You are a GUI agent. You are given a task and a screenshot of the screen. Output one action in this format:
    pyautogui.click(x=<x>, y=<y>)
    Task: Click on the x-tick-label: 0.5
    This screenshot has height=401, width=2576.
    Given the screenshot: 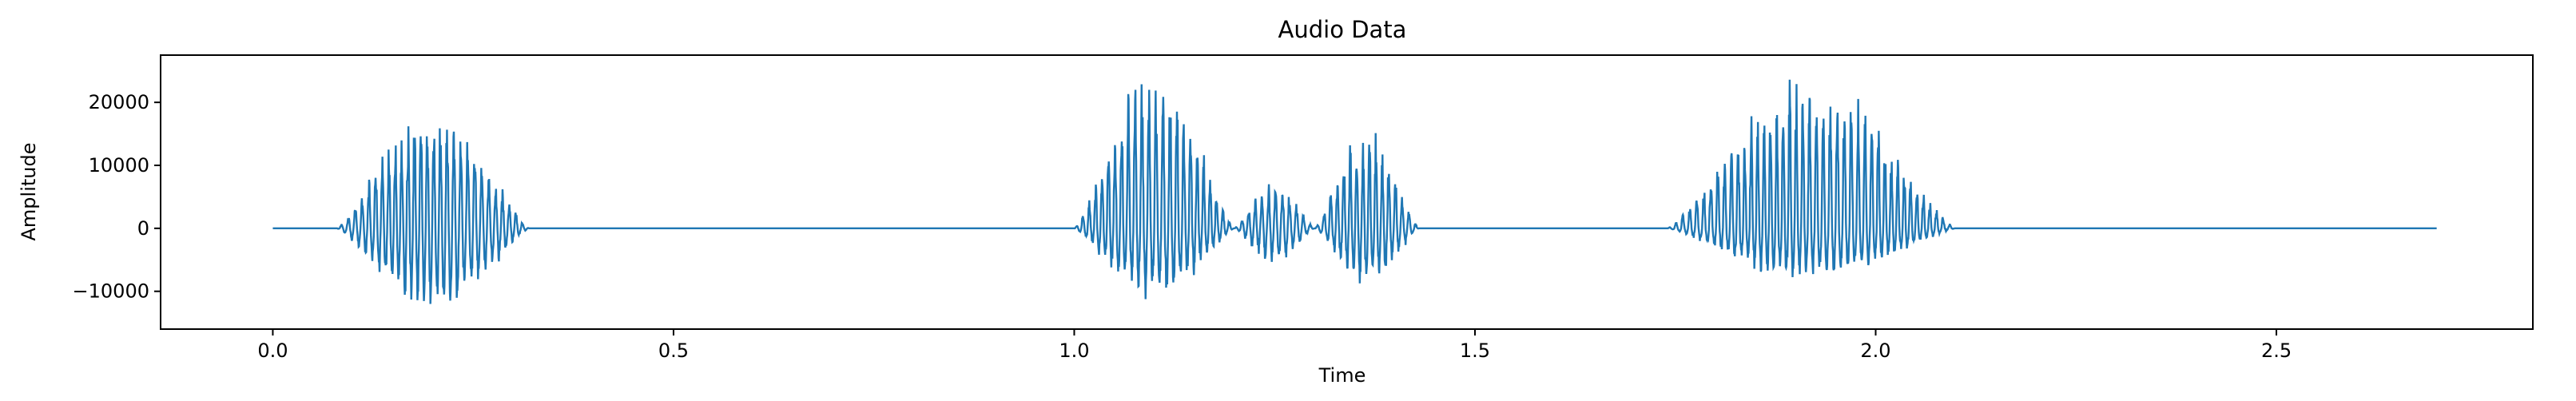 What is the action you would take?
    pyautogui.click(x=673, y=350)
    